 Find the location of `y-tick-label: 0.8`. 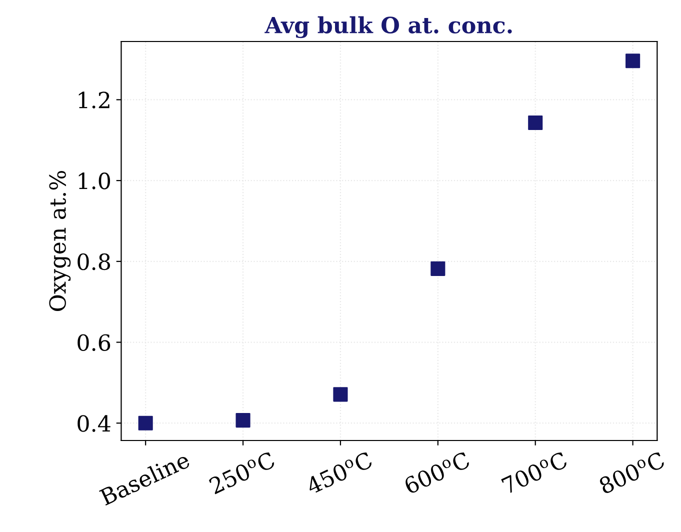

y-tick-label: 0.8 is located at coordinates (94, 261).